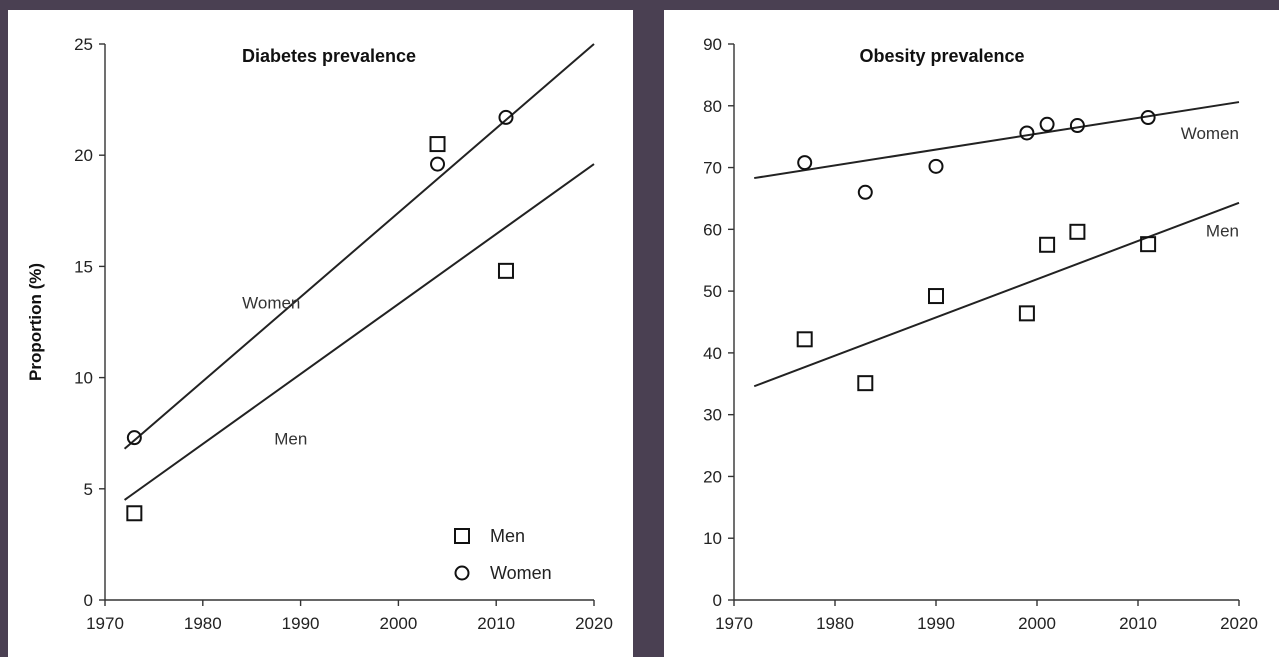  I want to click on legend-marker-men, so click(462, 536).